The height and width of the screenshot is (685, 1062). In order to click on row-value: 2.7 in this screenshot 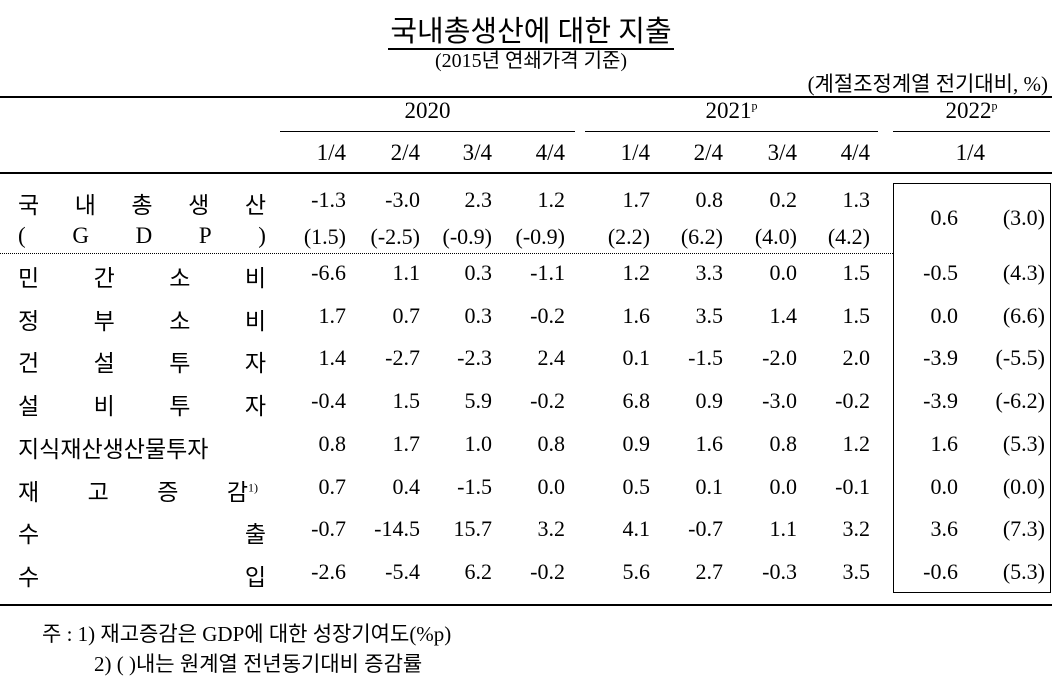, I will do `click(709, 571)`.